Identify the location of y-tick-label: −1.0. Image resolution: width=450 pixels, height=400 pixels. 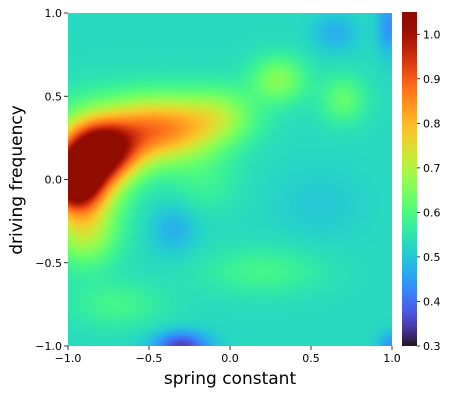
(48, 346).